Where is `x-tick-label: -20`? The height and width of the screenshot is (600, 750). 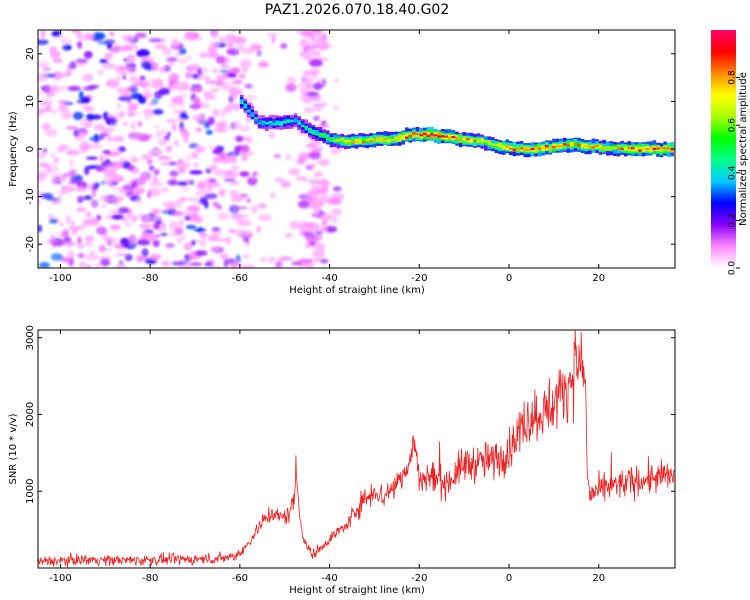
x-tick-label: -20 is located at coordinates (419, 278).